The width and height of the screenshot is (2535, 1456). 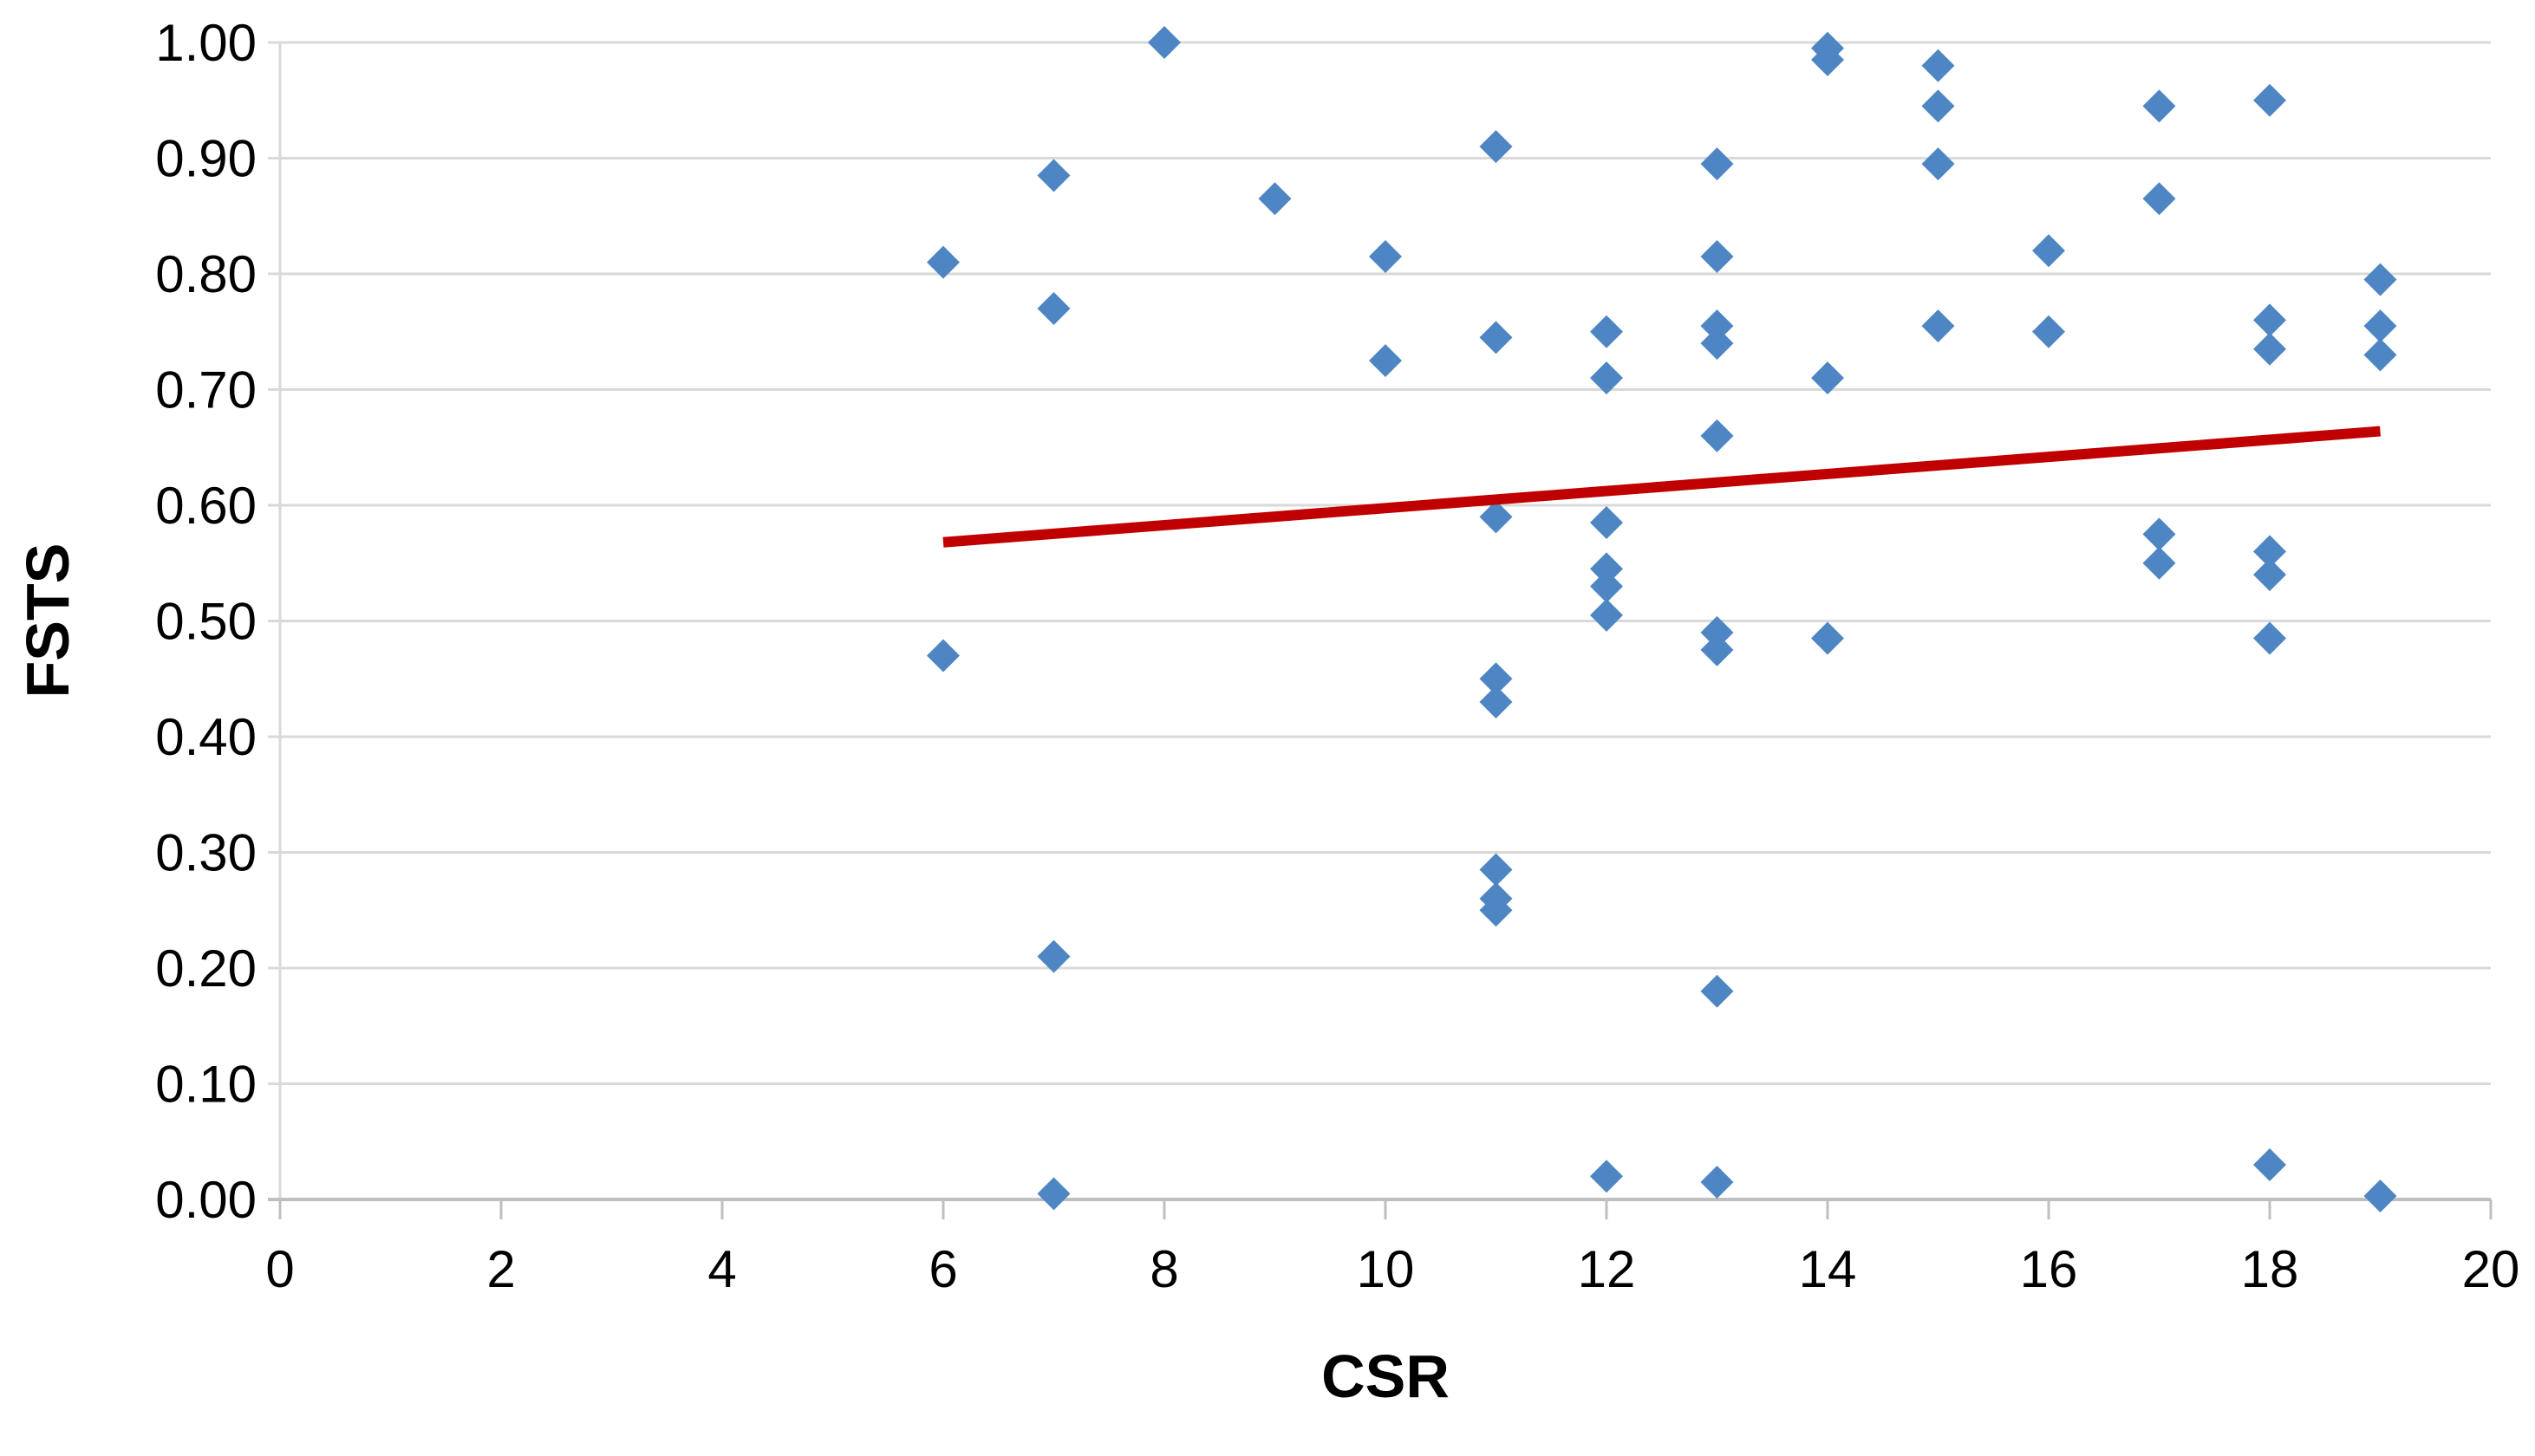 What do you see at coordinates (721, 1269) in the screenshot?
I see `x-tick-label-4: 4` at bounding box center [721, 1269].